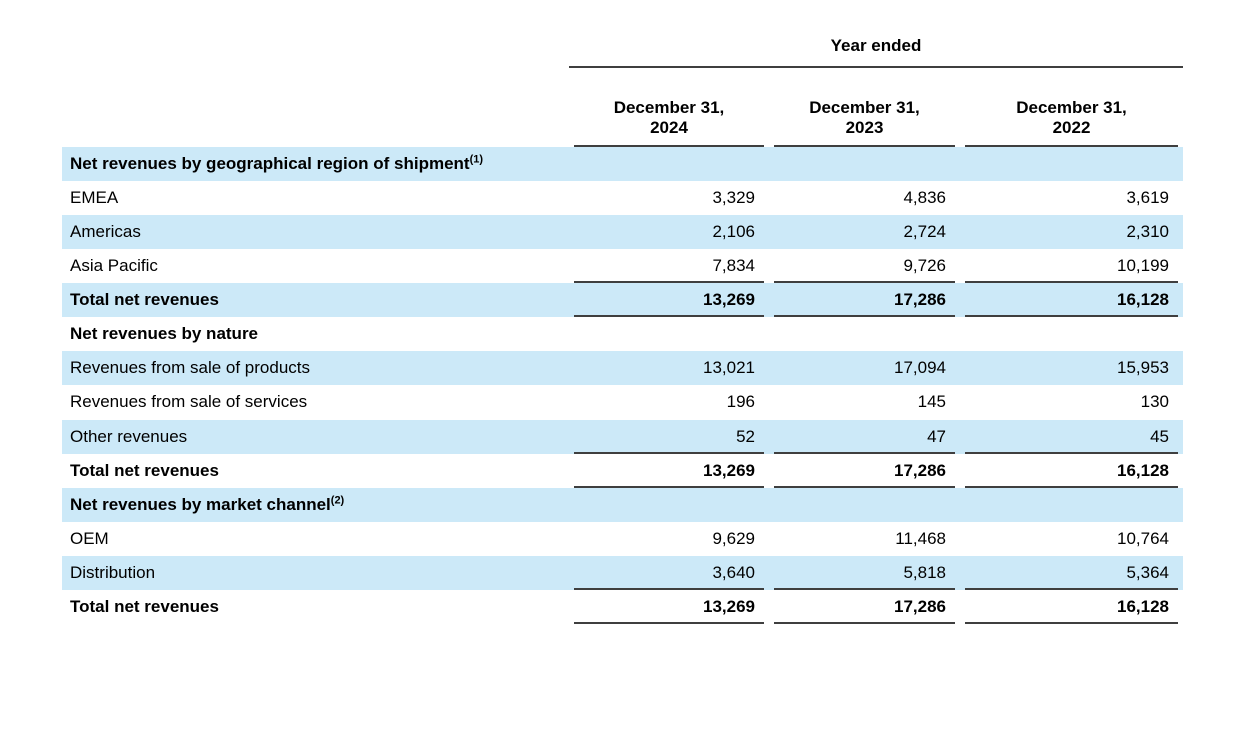 This screenshot has height=750, width=1244. I want to click on value-2024: 13,021, so click(669, 368).